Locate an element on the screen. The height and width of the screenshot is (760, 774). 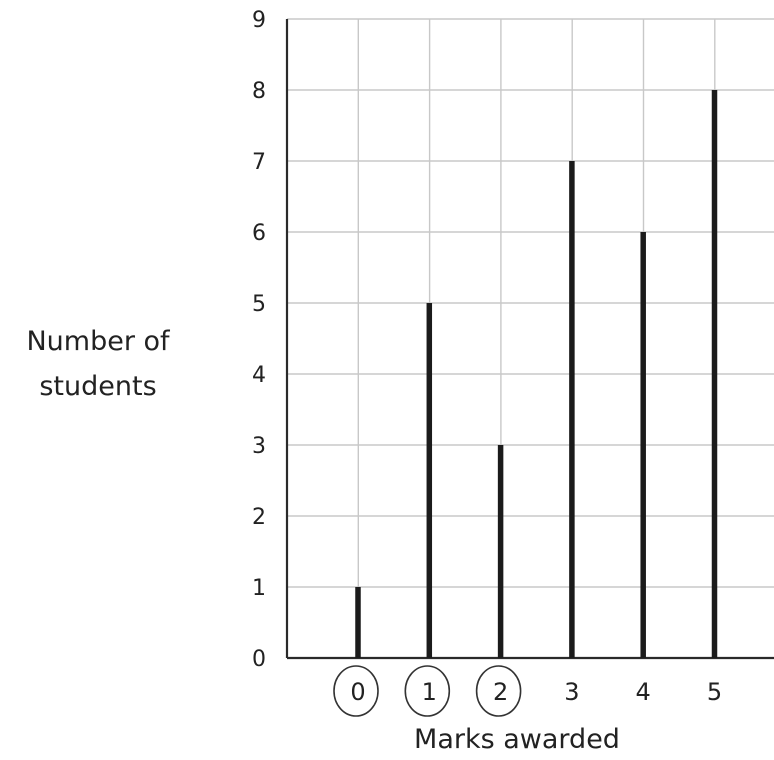
y-tick-labels: 0 1 2 3 4 5 6 7 8 9 is located at coordinates (259, 340).